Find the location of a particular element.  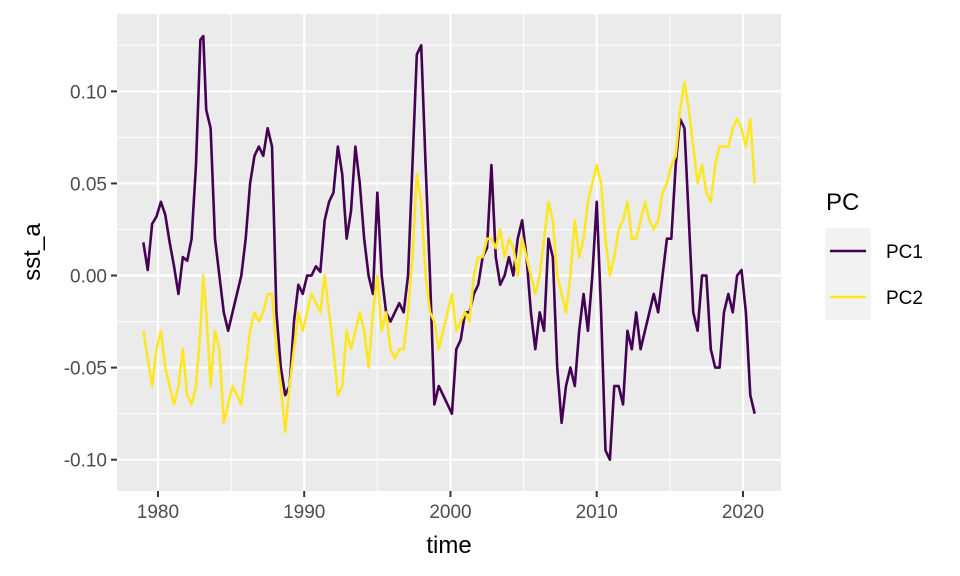

legend-title: PC is located at coordinates (842, 202).